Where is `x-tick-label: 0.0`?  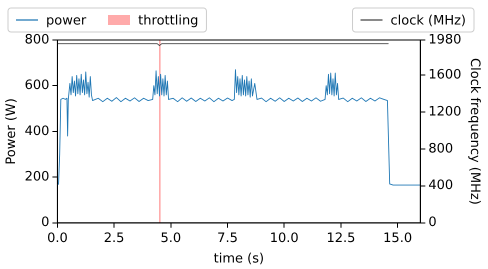 x-tick-label: 0.0 is located at coordinates (57, 238).